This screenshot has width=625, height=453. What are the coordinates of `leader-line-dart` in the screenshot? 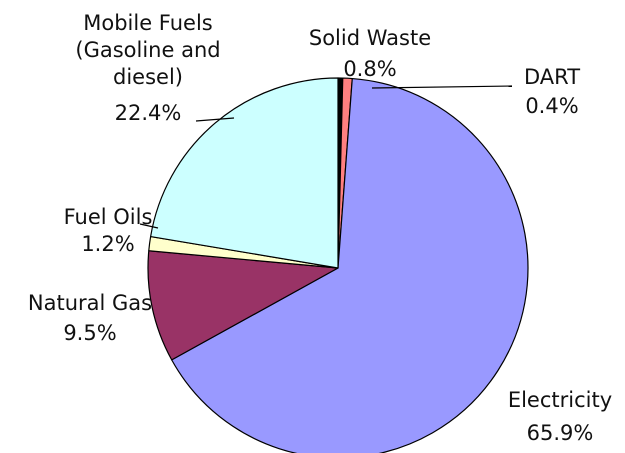 It's located at (442, 87).